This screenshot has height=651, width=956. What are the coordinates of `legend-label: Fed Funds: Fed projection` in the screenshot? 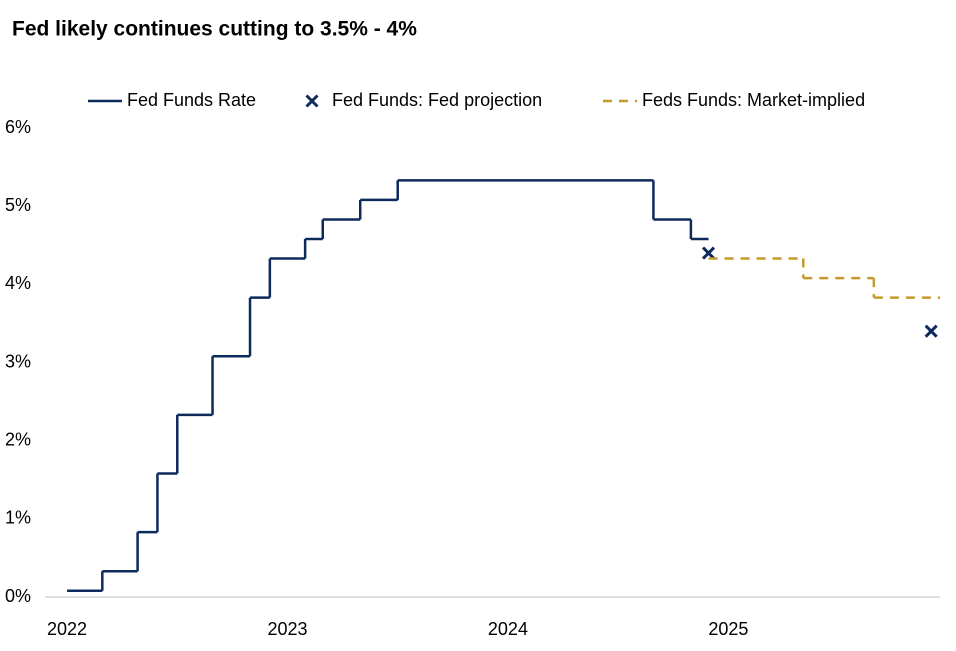 It's located at (437, 100).